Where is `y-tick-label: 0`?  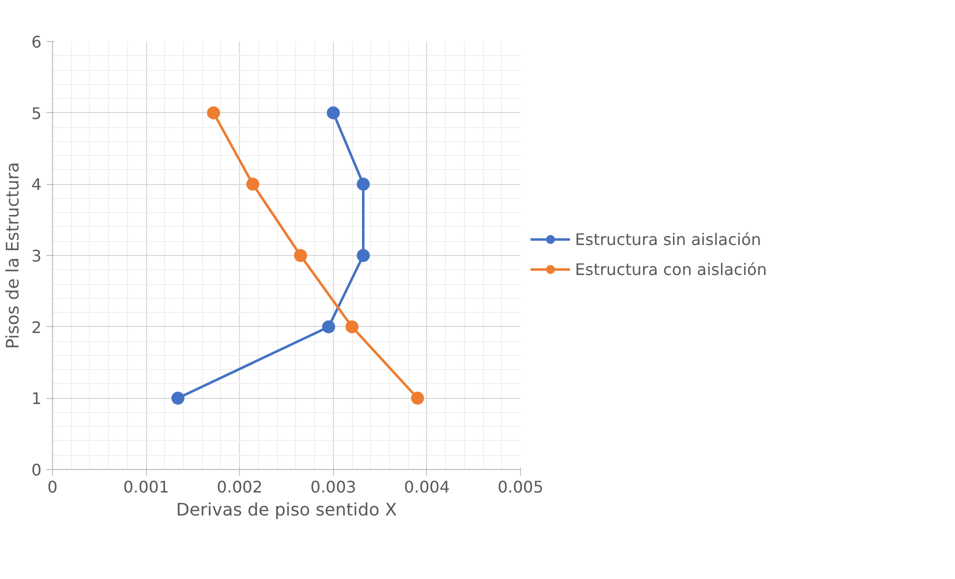 y-tick-label: 0 is located at coordinates (36, 470).